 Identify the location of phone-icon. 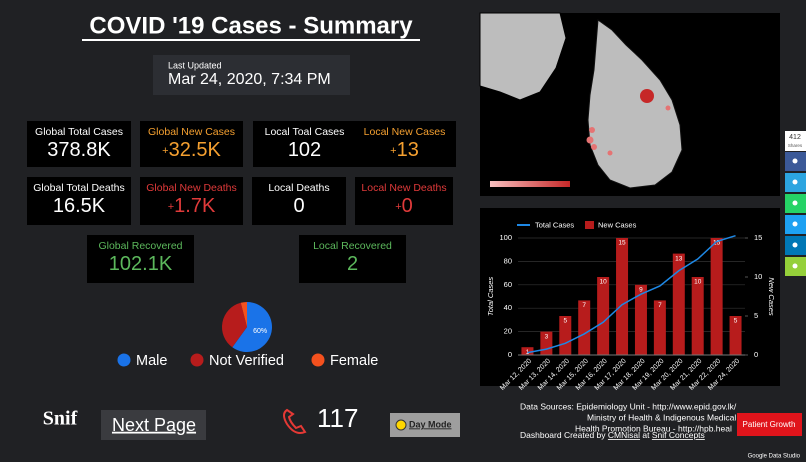
(295, 421).